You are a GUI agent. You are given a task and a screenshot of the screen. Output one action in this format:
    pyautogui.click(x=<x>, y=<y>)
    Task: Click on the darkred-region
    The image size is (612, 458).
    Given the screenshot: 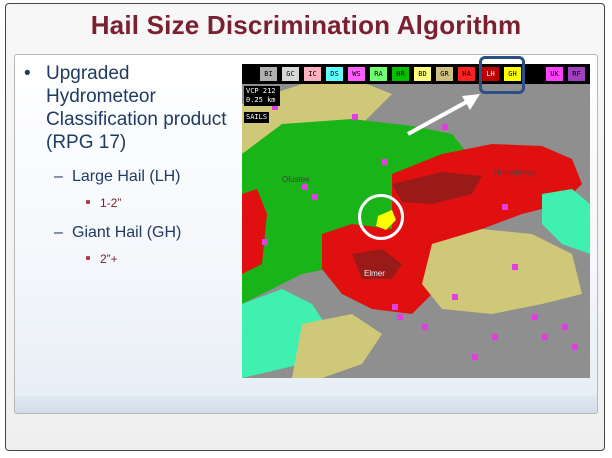 What is the action you would take?
    pyautogui.click(x=437, y=188)
    